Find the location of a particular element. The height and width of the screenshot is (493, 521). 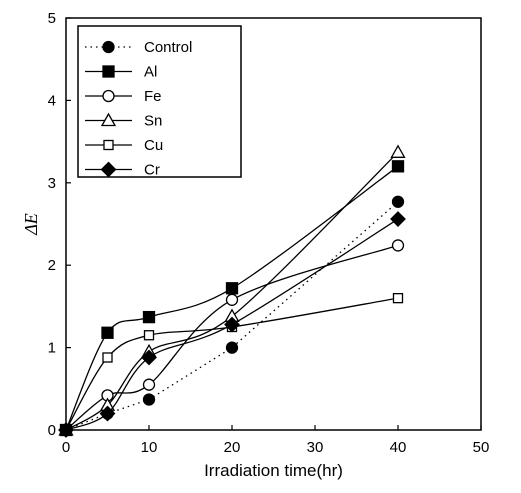

legend-item-fe: Fe is located at coordinates (123, 96).